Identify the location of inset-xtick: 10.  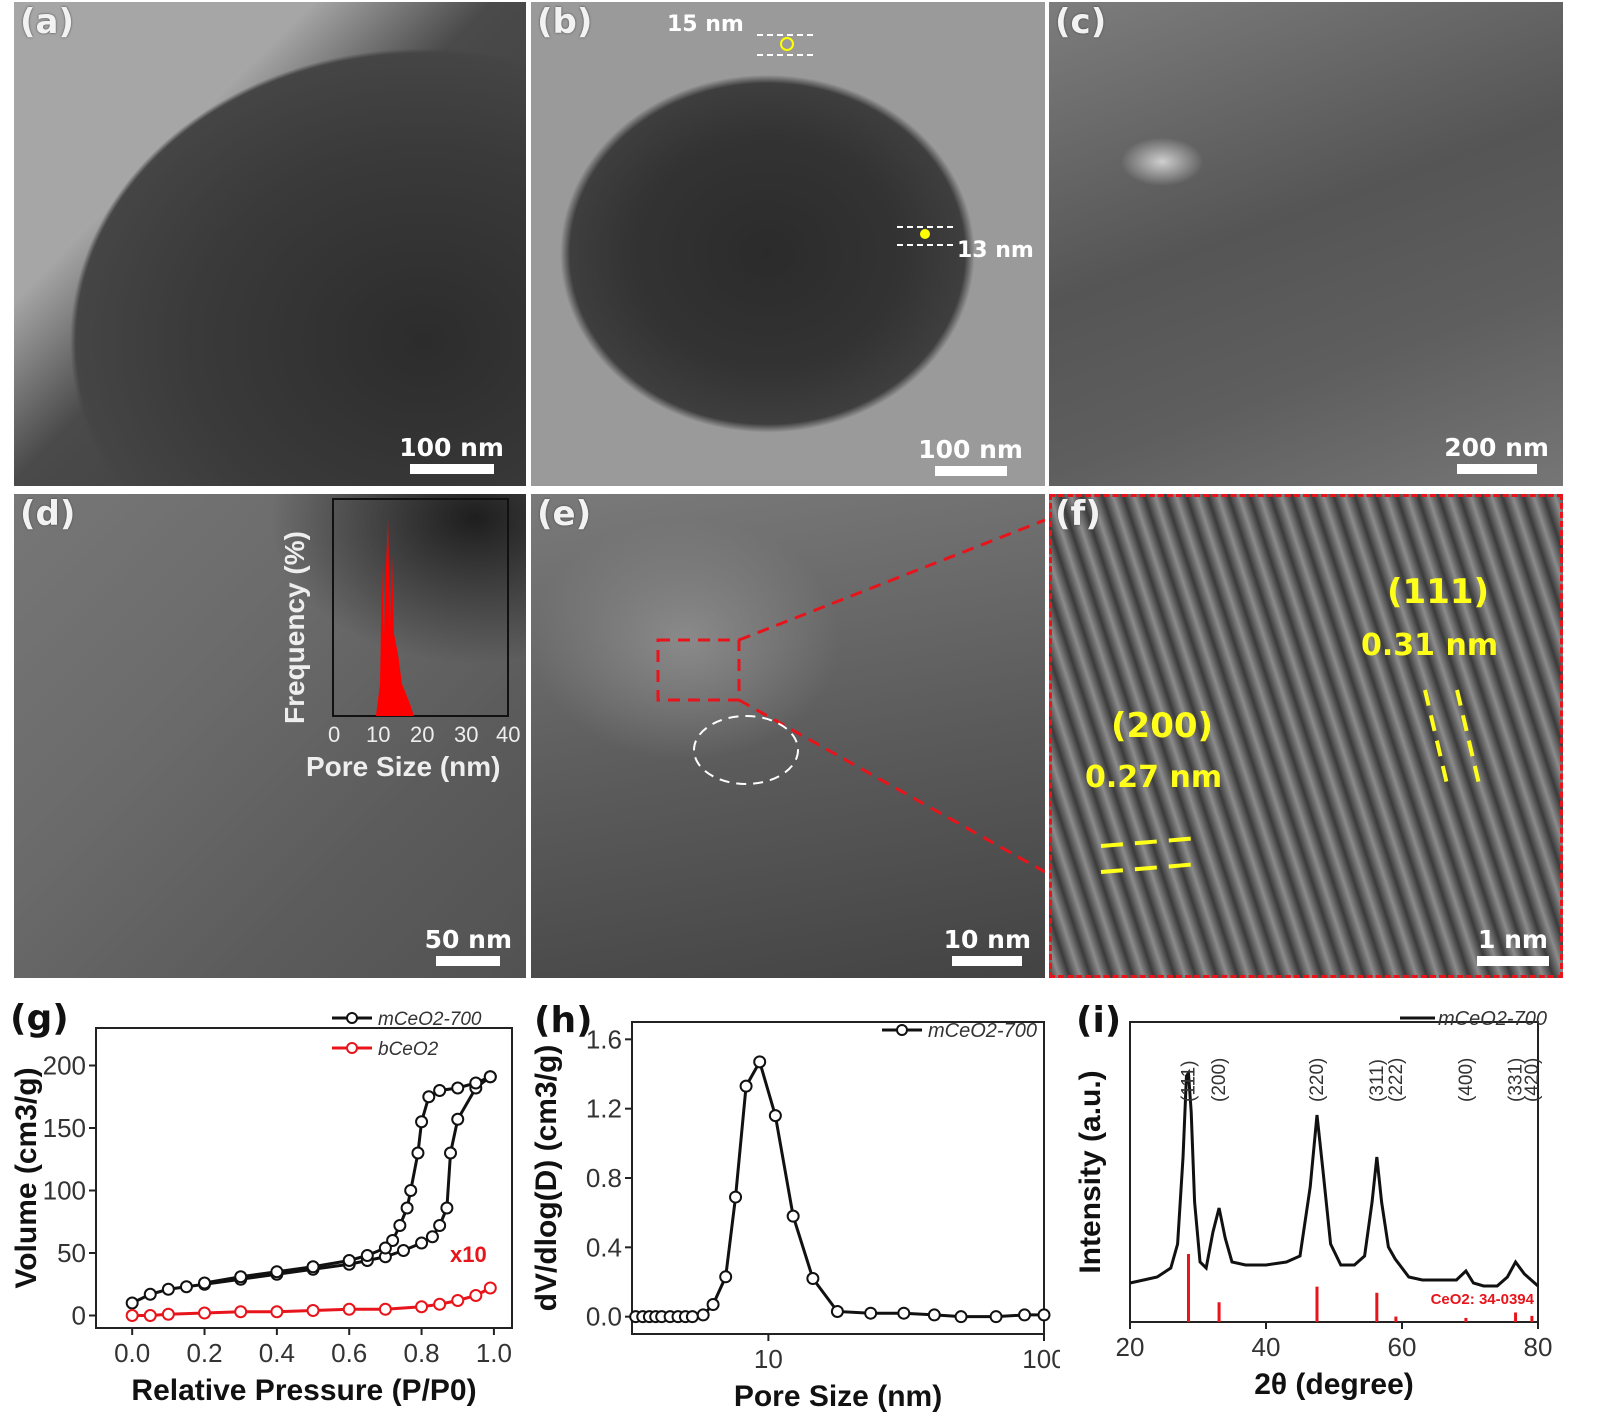
(378, 734).